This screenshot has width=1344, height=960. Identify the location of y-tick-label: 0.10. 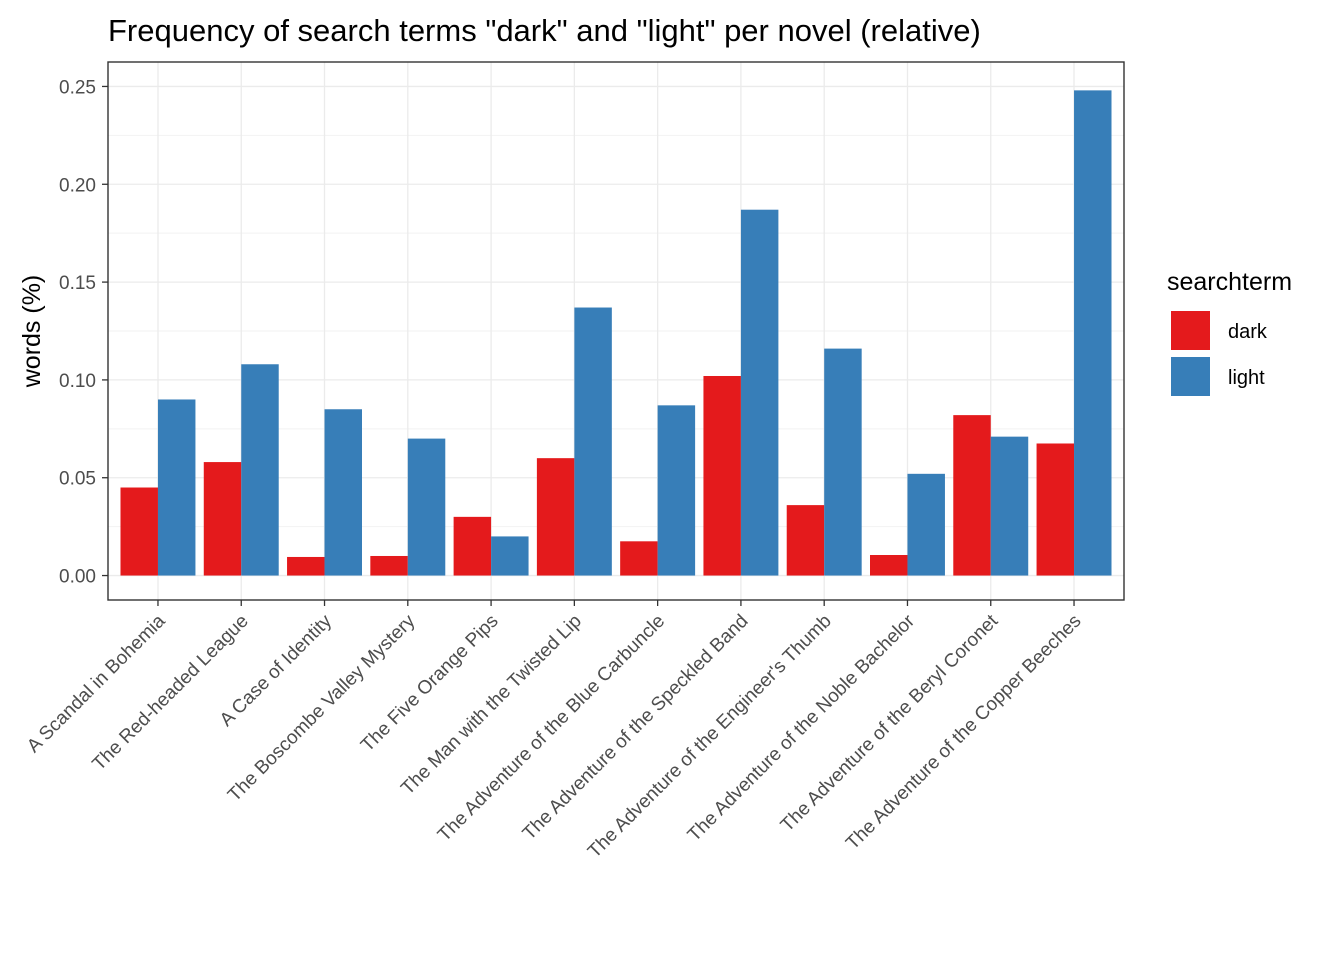
(77, 381).